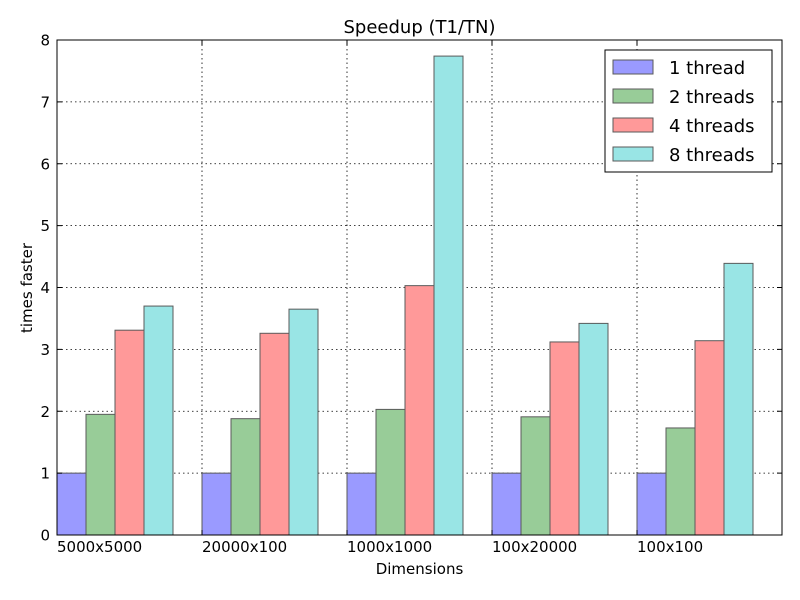 Image resolution: width=800 pixels, height=600 pixels. I want to click on legend-label: 1 thread, so click(707, 68).